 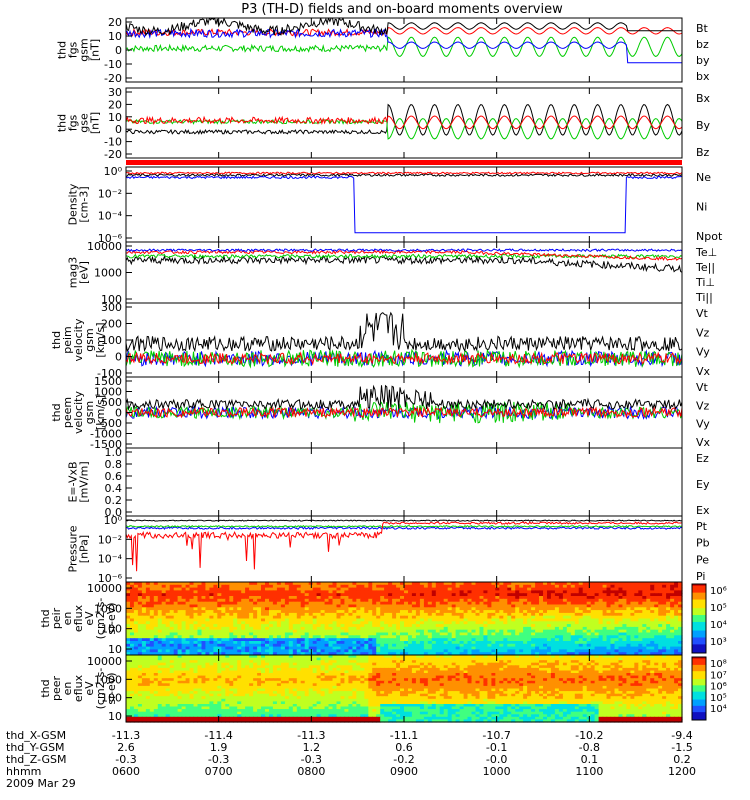 I want to click on series-group, so click(x=404, y=41).